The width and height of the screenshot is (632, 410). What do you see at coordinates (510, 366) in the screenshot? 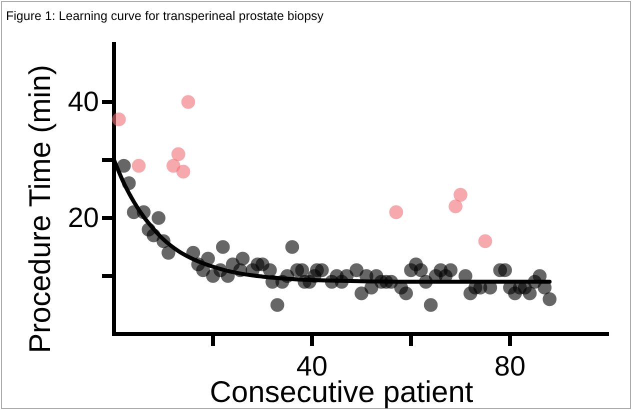
I see `x-tick-label: 80` at bounding box center [510, 366].